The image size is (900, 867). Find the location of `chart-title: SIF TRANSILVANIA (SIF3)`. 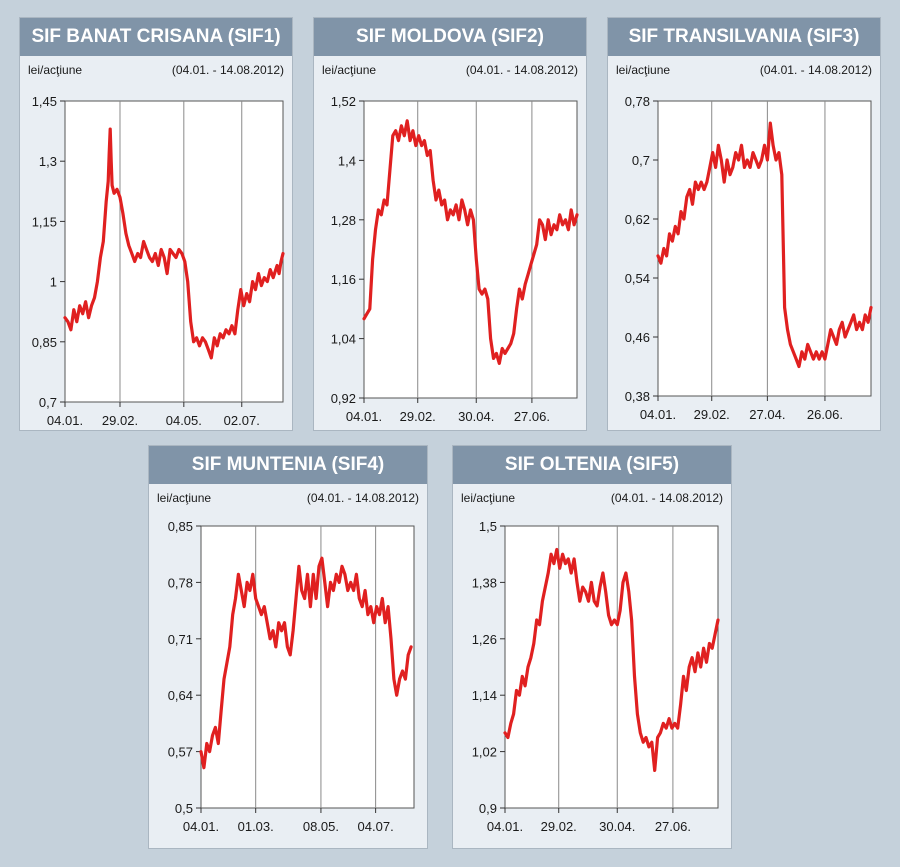

chart-title: SIF TRANSILVANIA (SIF3) is located at coordinates (744, 37).